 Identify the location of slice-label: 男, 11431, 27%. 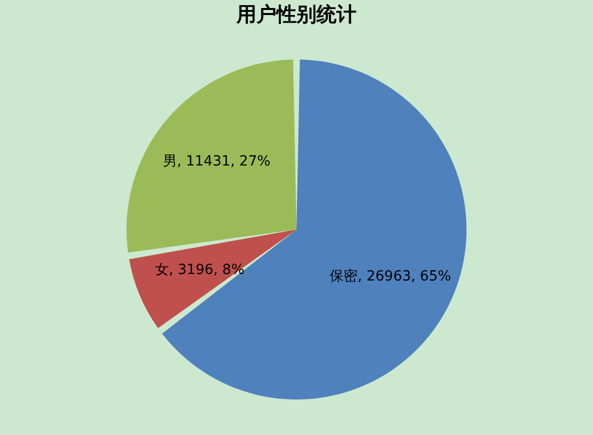
(216, 161).